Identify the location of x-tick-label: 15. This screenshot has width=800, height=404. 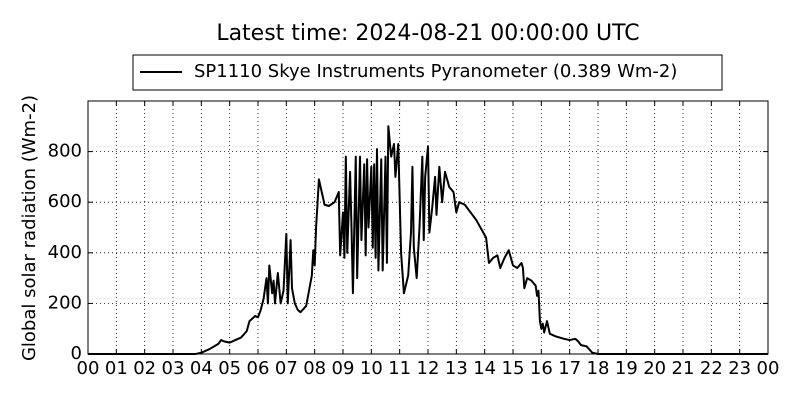
(513, 368).